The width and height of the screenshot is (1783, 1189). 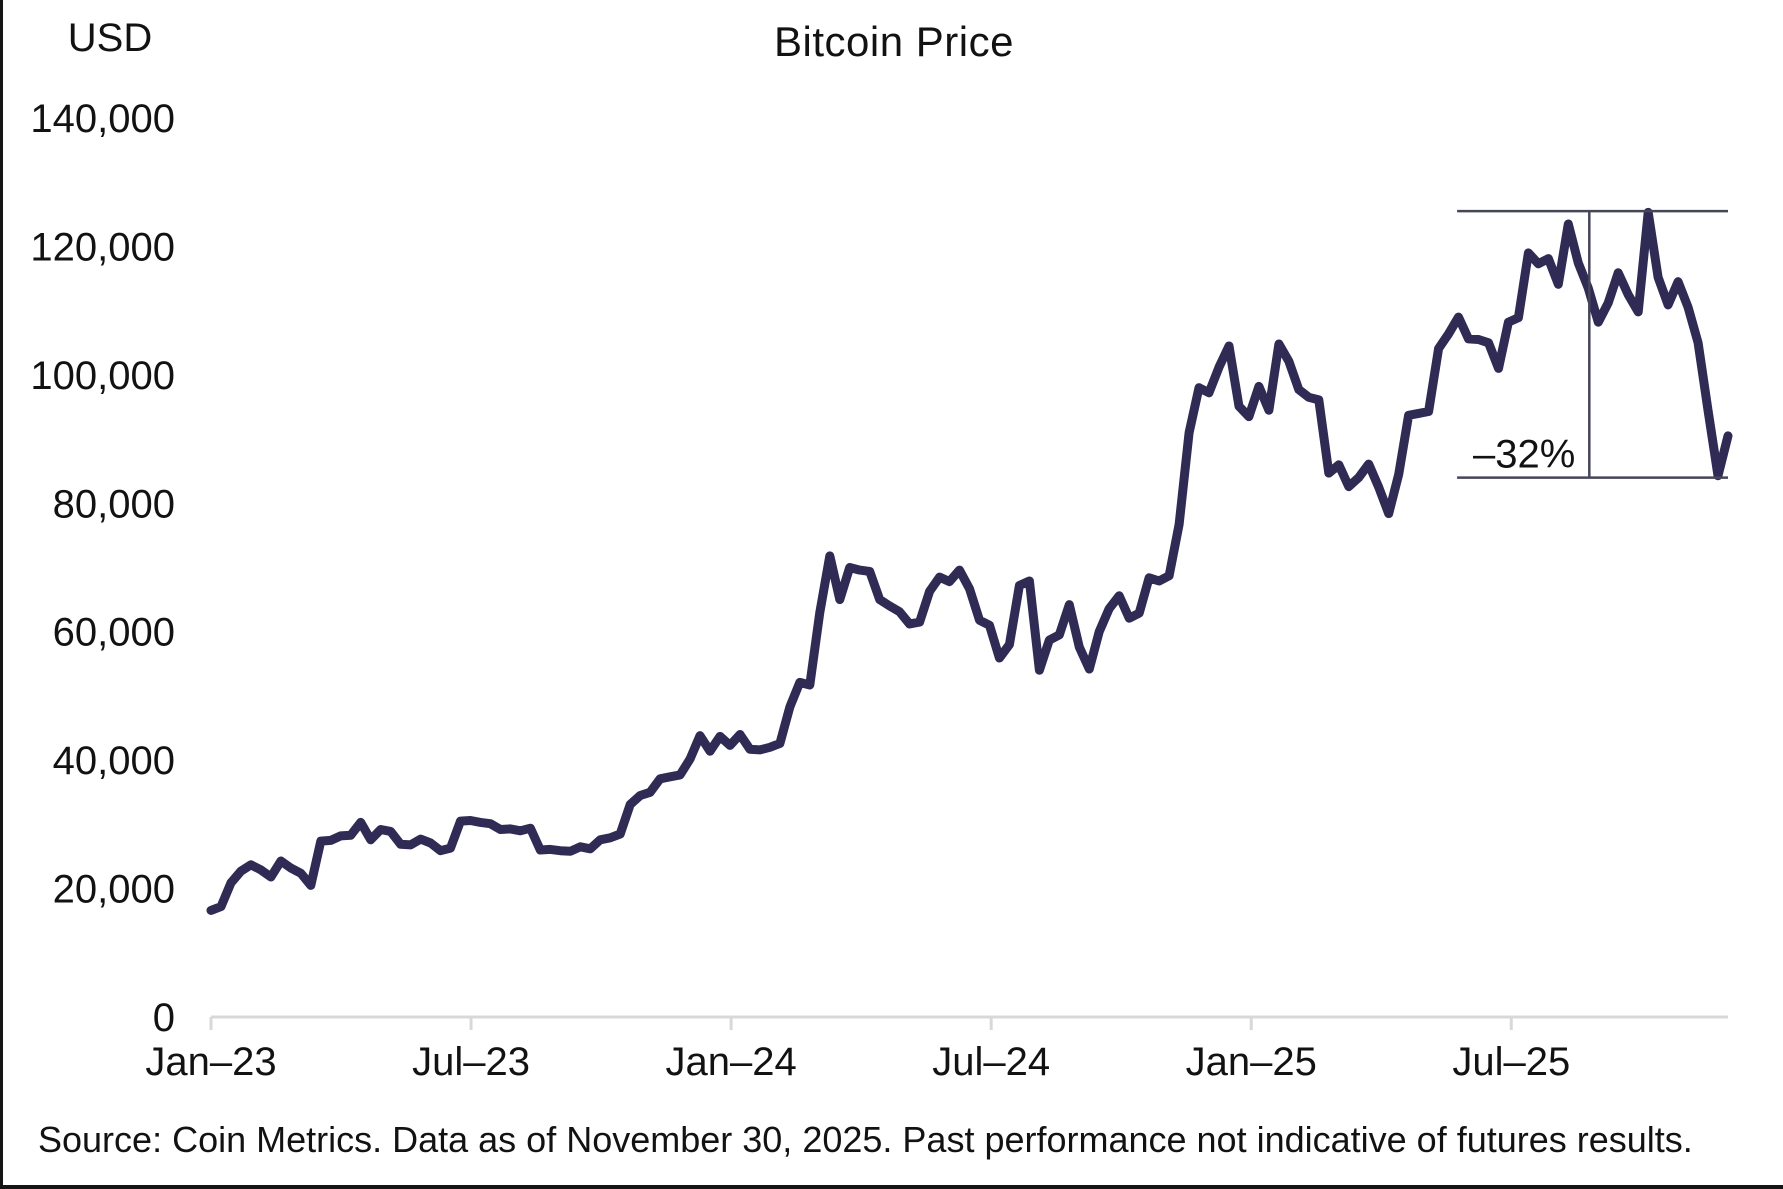 I want to click on x-tick-label: Jan–24, so click(x=730, y=1062).